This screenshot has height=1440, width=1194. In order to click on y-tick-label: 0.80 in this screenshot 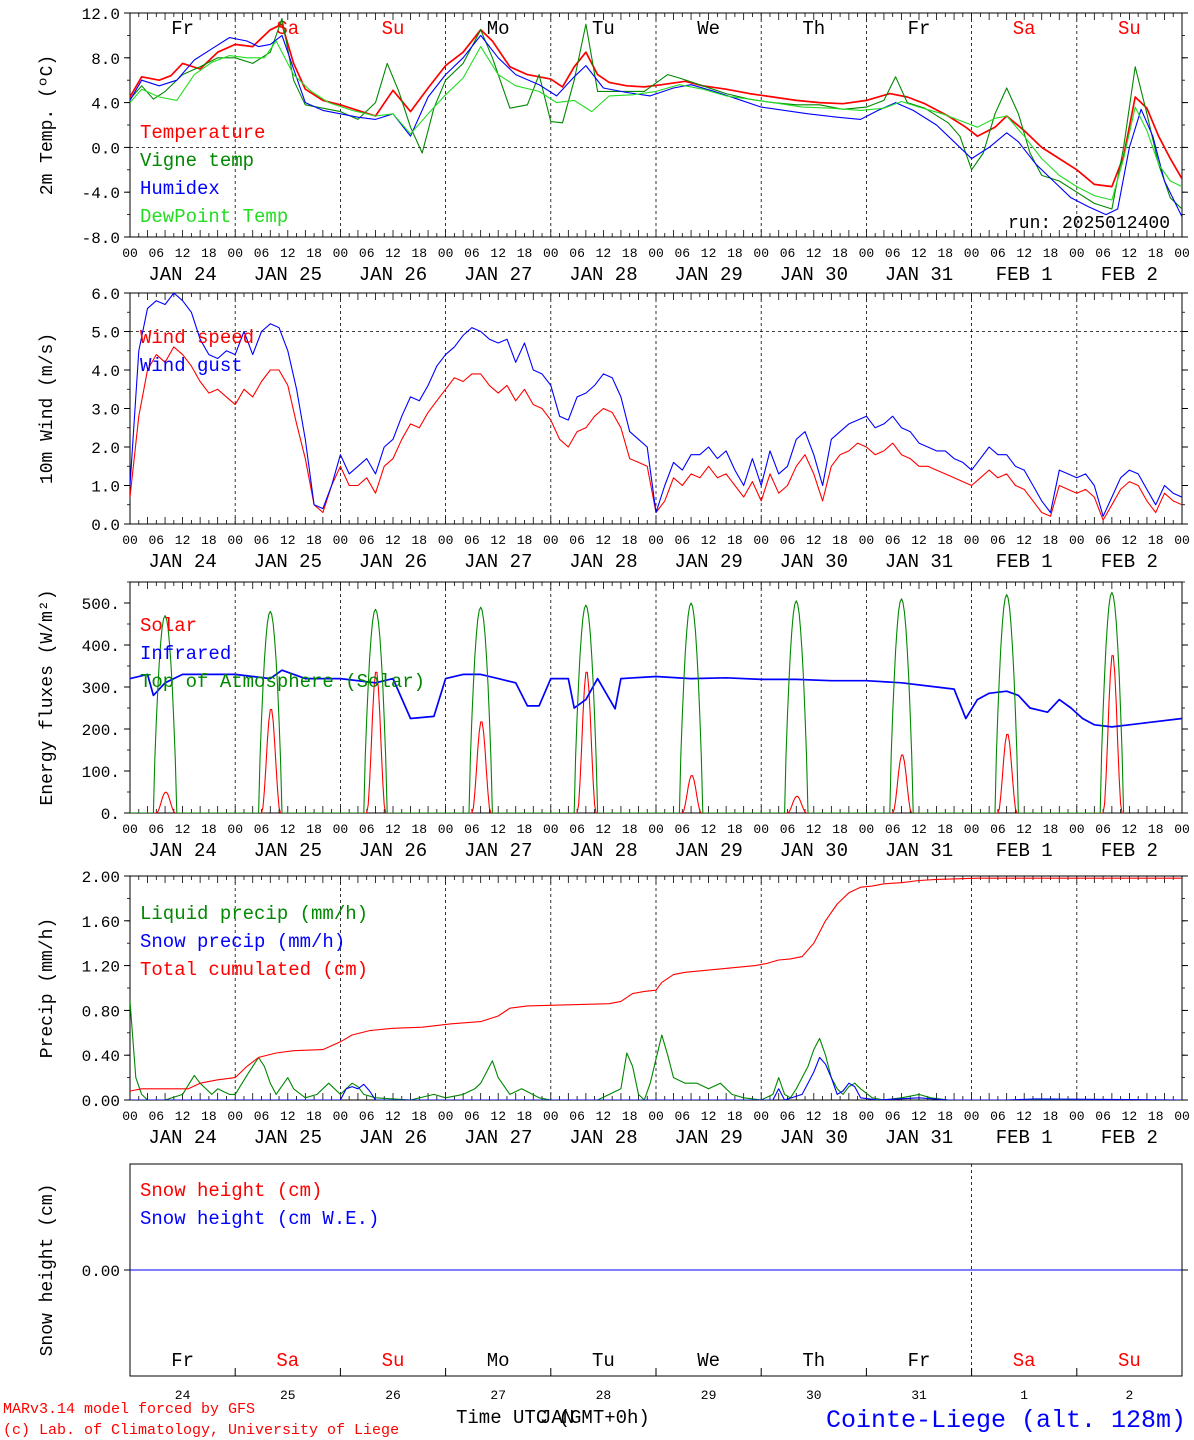, I will do `click(101, 1012)`.